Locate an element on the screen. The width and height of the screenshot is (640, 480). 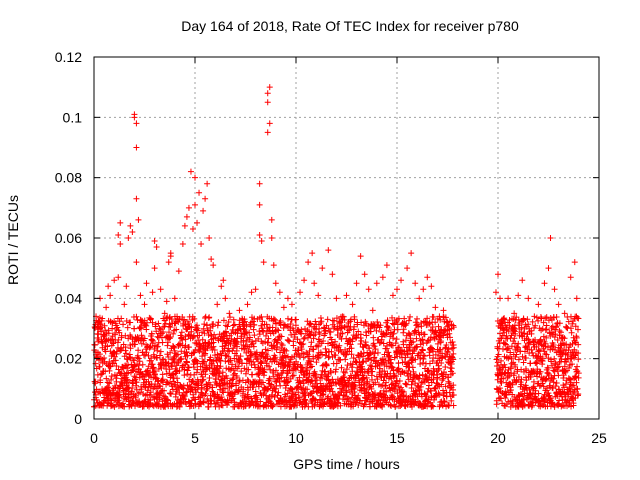
y-tick-label: 0.1 is located at coordinates (73, 117).